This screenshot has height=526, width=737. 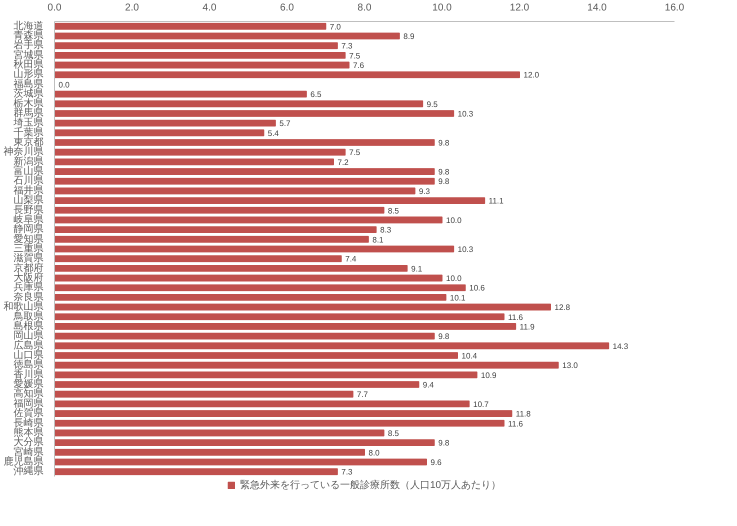 What do you see at coordinates (458, 297) in the screenshot?
I see `data-label: 10.1` at bounding box center [458, 297].